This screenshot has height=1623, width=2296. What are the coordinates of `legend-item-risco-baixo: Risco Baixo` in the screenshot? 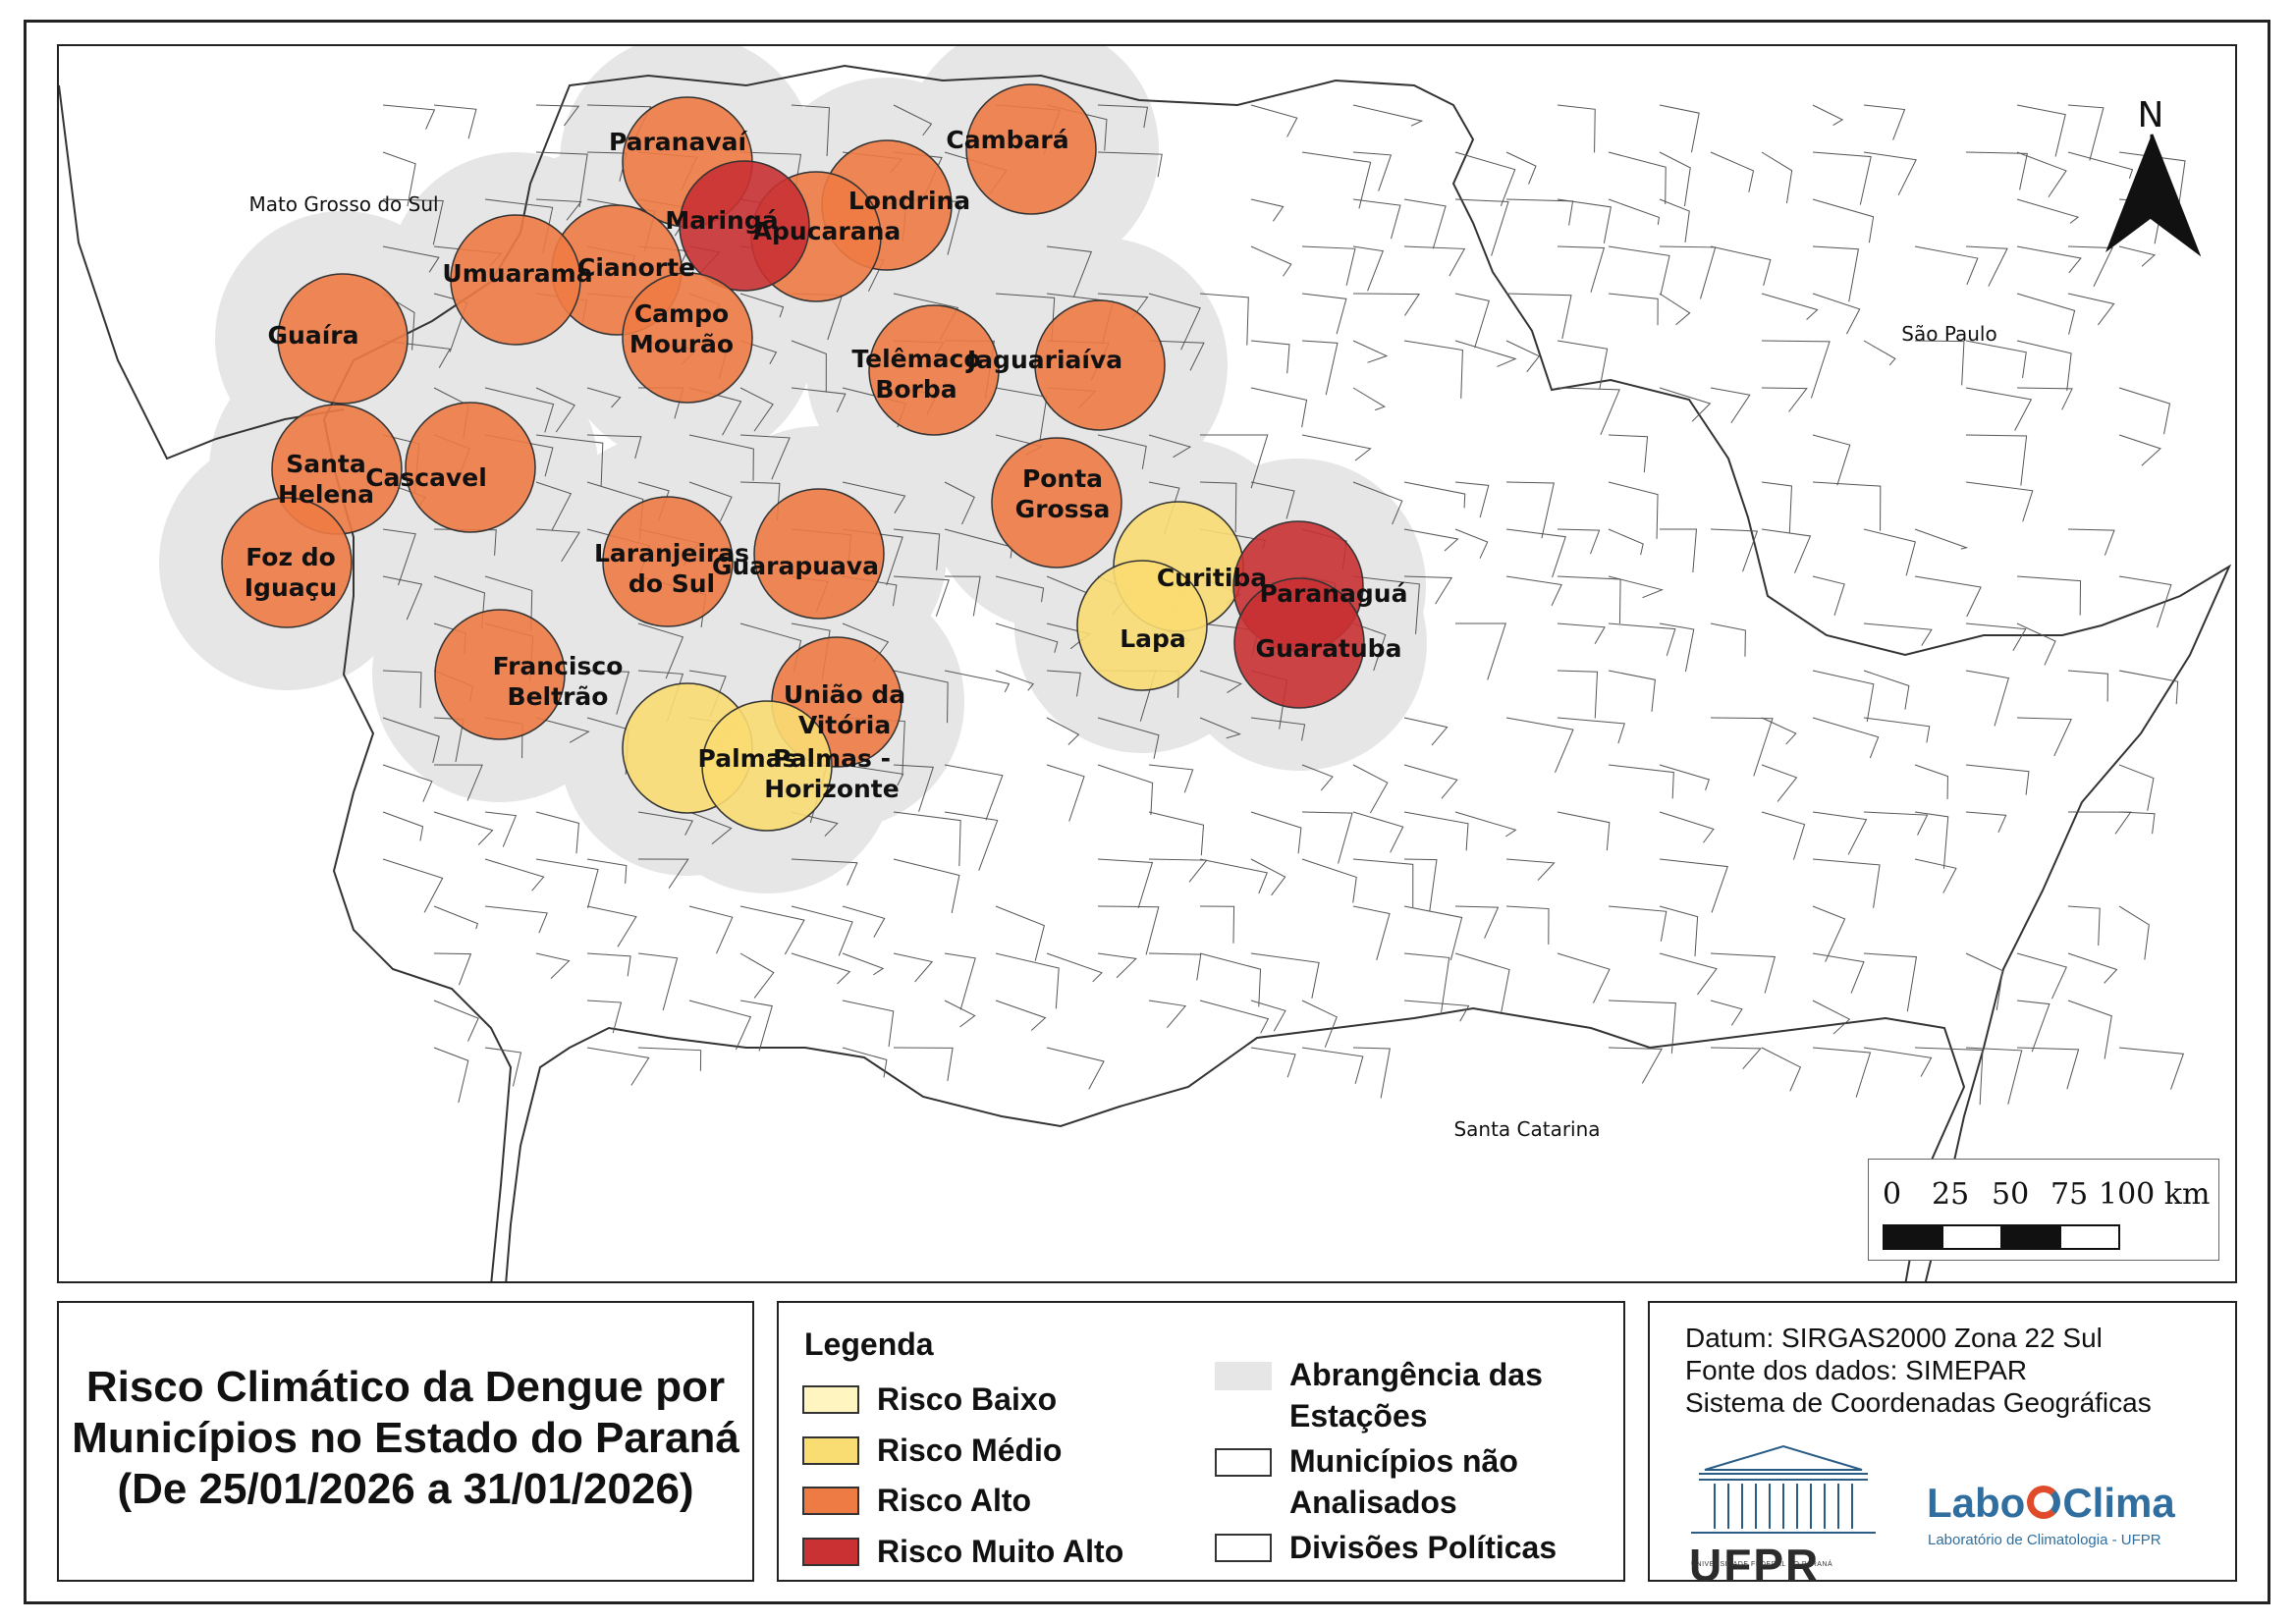 It's located at (929, 1400).